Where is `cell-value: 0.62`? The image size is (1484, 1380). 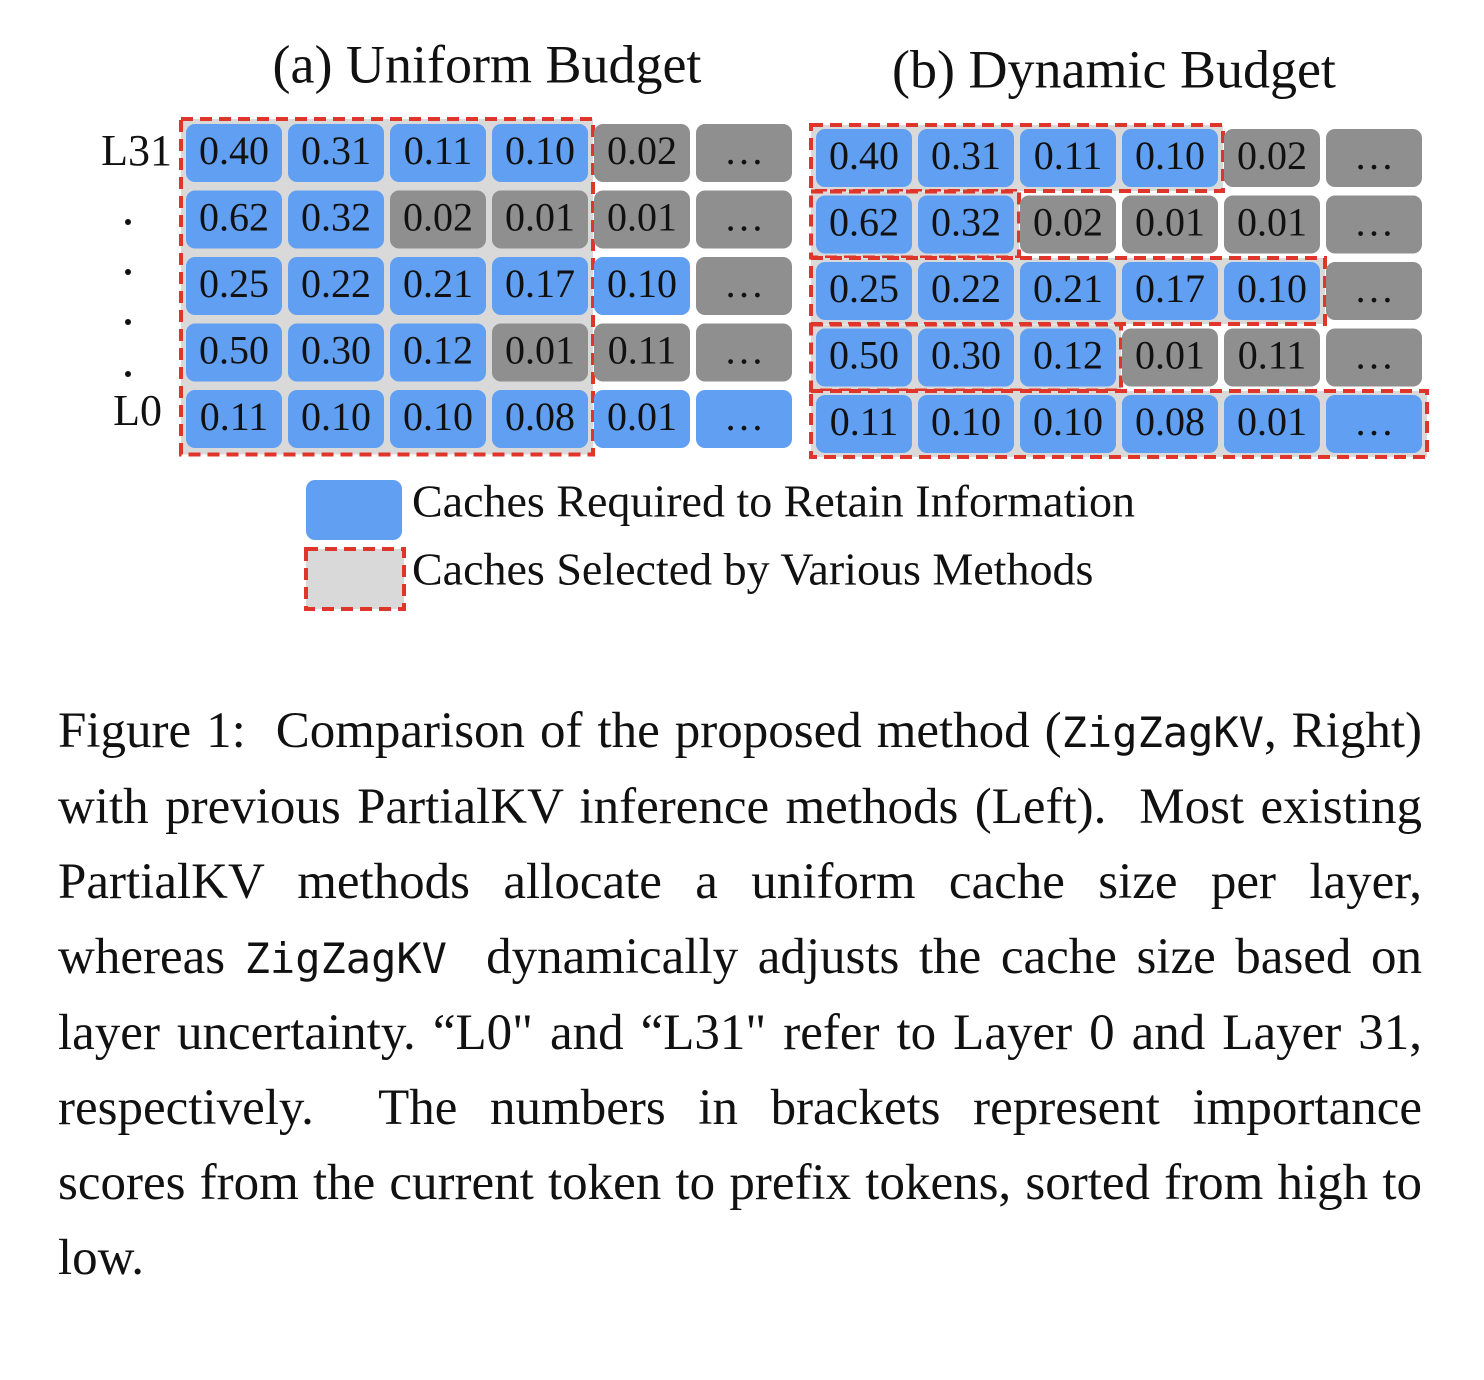 cell-value: 0.62 is located at coordinates (864, 222).